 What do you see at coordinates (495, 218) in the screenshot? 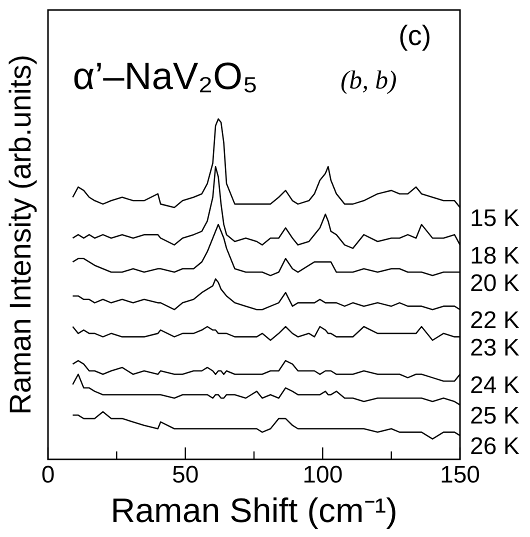
I see `series-label: 15 K` at bounding box center [495, 218].